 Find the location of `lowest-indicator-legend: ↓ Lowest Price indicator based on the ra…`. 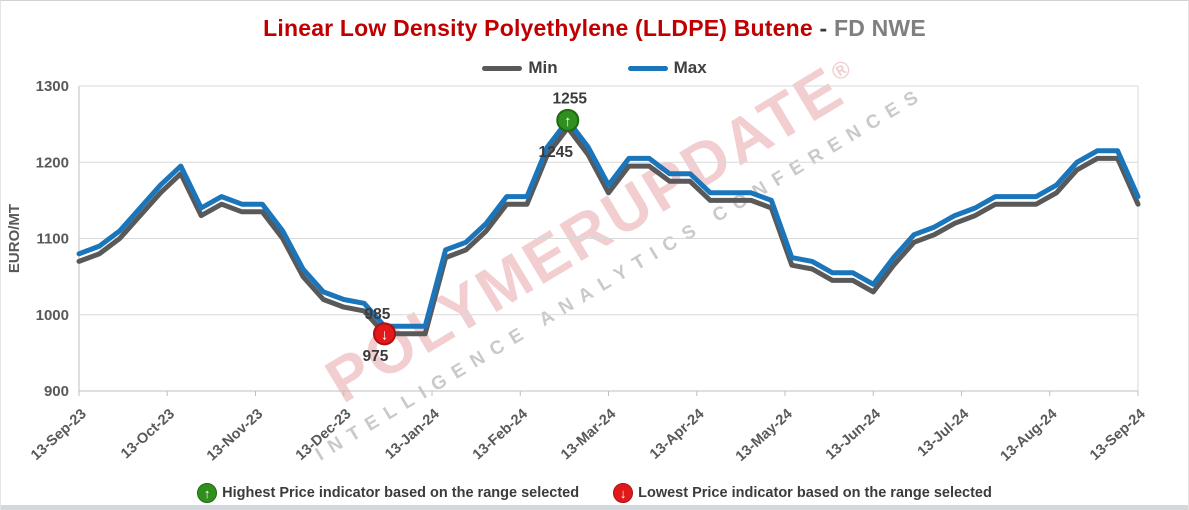

lowest-indicator-legend: ↓ Lowest Price indicator based on the ra… is located at coordinates (802, 493).